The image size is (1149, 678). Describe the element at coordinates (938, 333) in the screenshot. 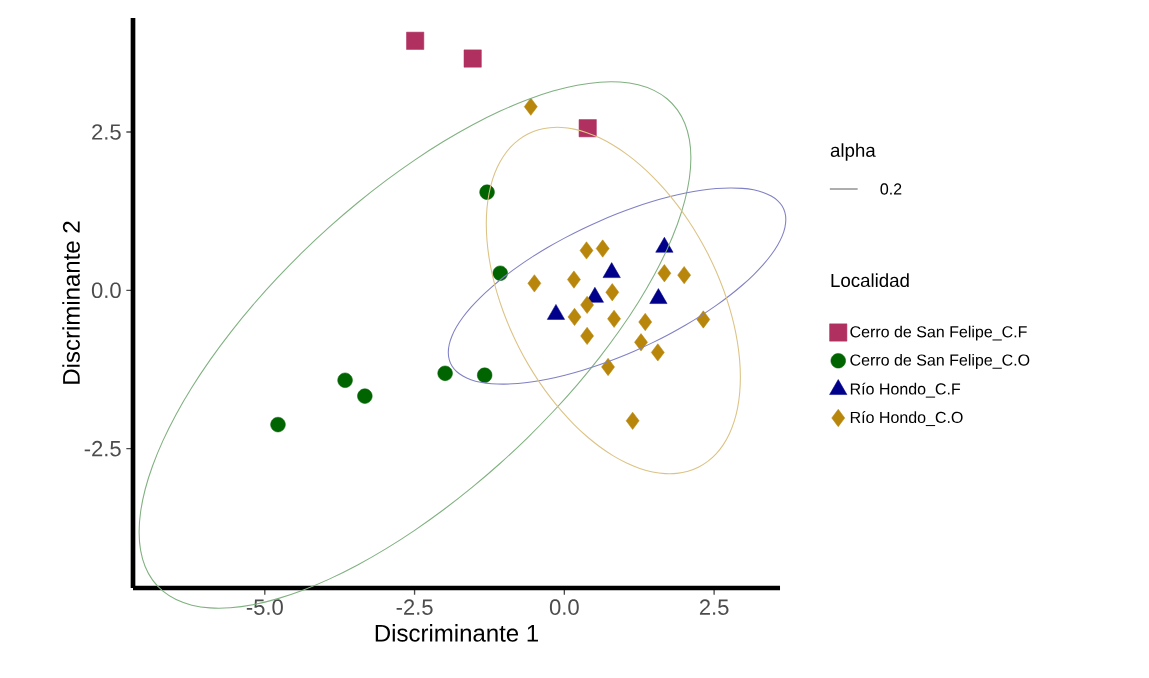

I see `legend-label: Cerro de San Felipe_C.F` at that location.